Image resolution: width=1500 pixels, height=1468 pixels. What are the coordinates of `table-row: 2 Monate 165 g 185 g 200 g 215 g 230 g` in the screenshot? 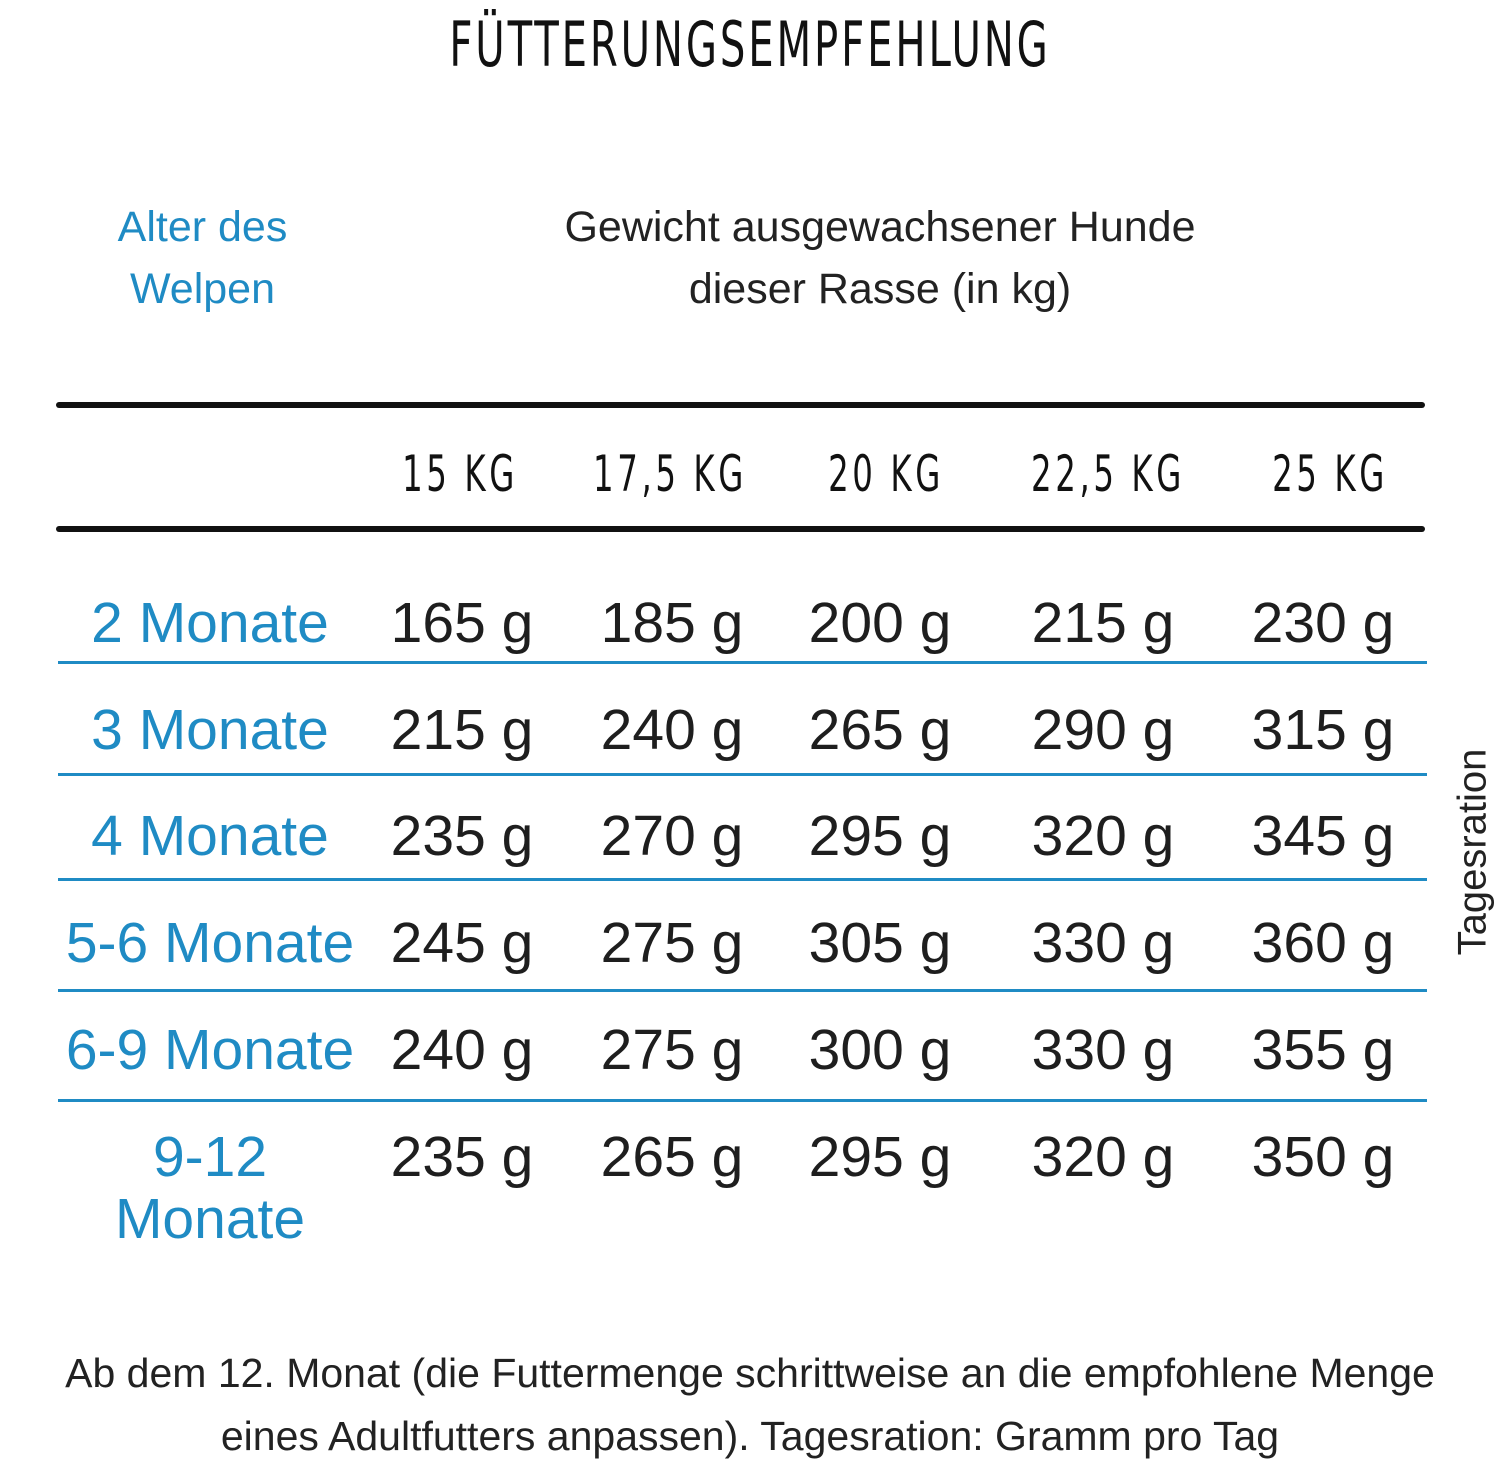 It's located at (750, 619).